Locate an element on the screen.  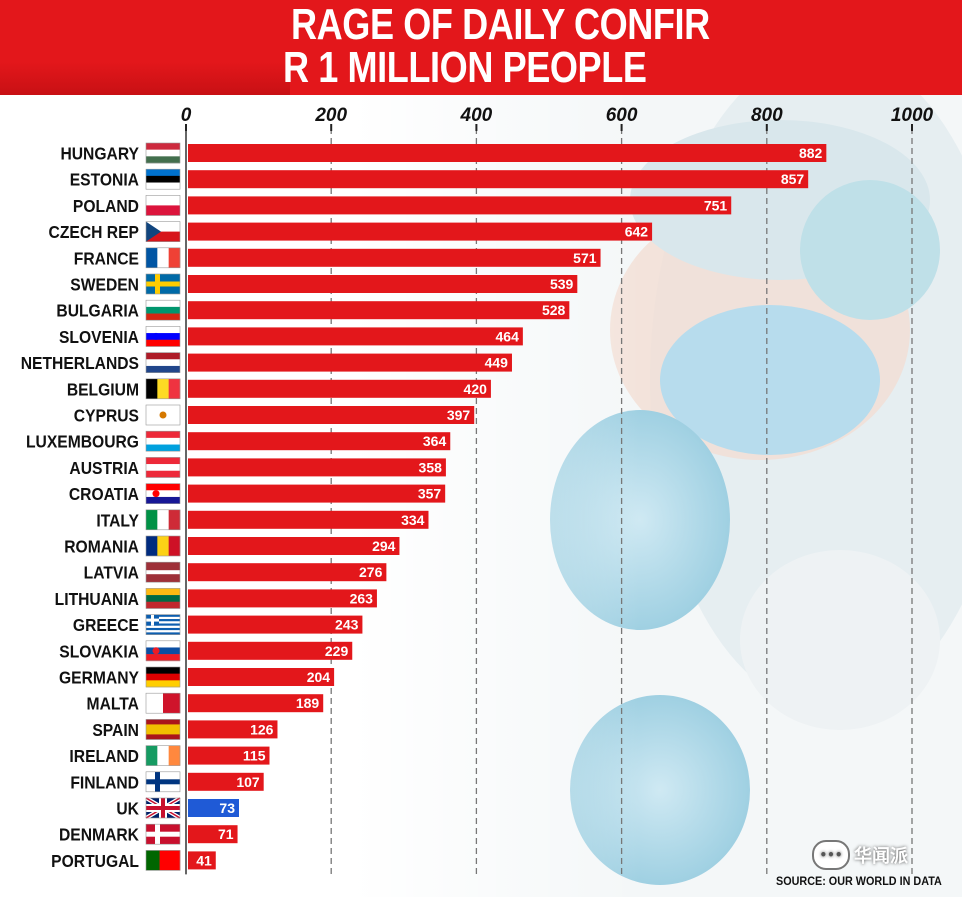
country-label: IRELAND is located at coordinates (104, 756).